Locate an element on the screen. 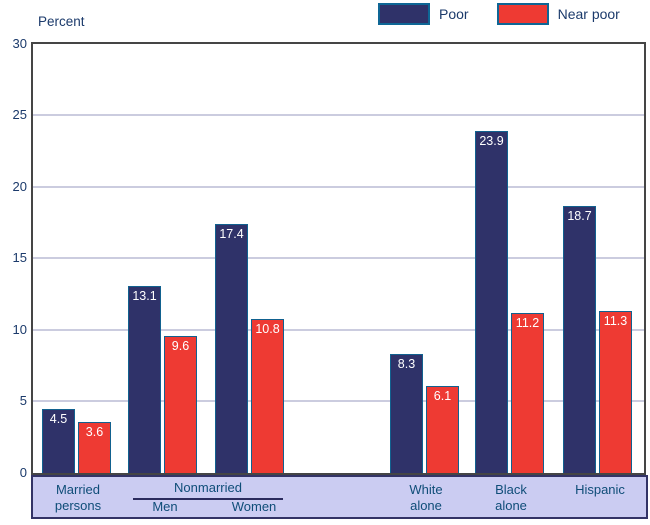 This screenshot has height=525, width=650. bar-near-poor-black-alone: 11.2 is located at coordinates (527, 392).